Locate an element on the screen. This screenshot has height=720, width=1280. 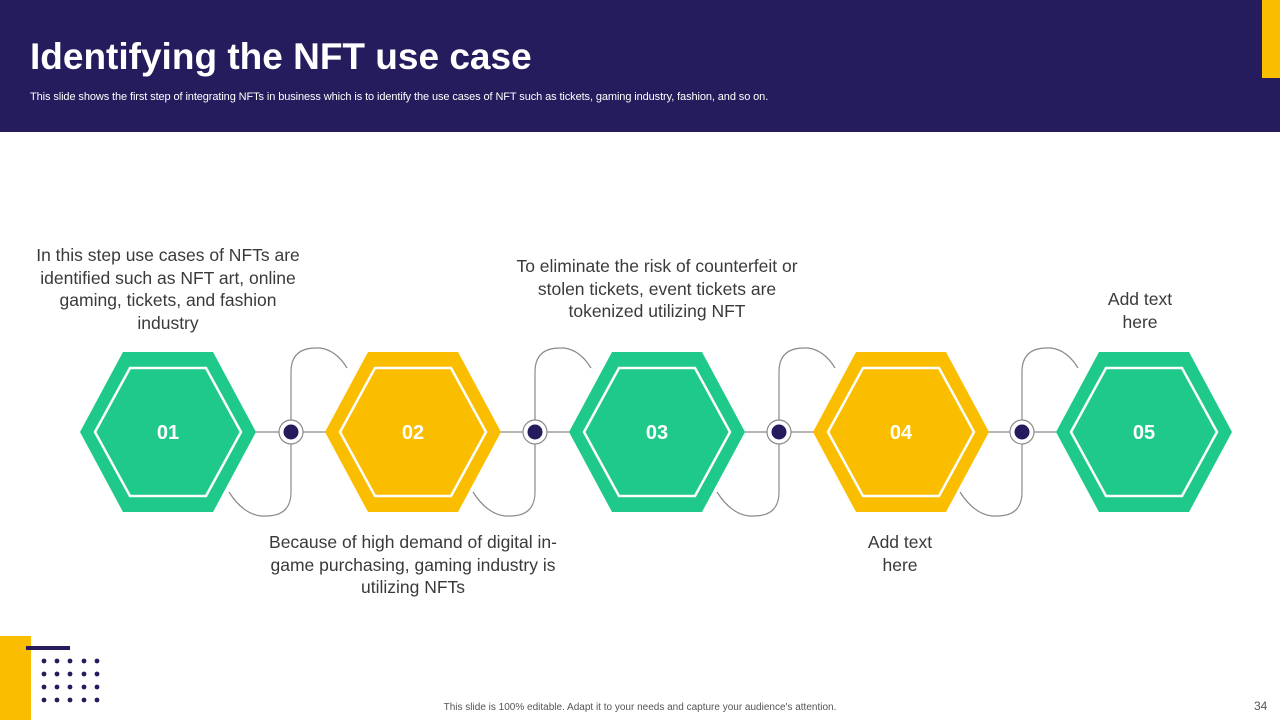
step-number-label: 03 is located at coordinates (657, 433).